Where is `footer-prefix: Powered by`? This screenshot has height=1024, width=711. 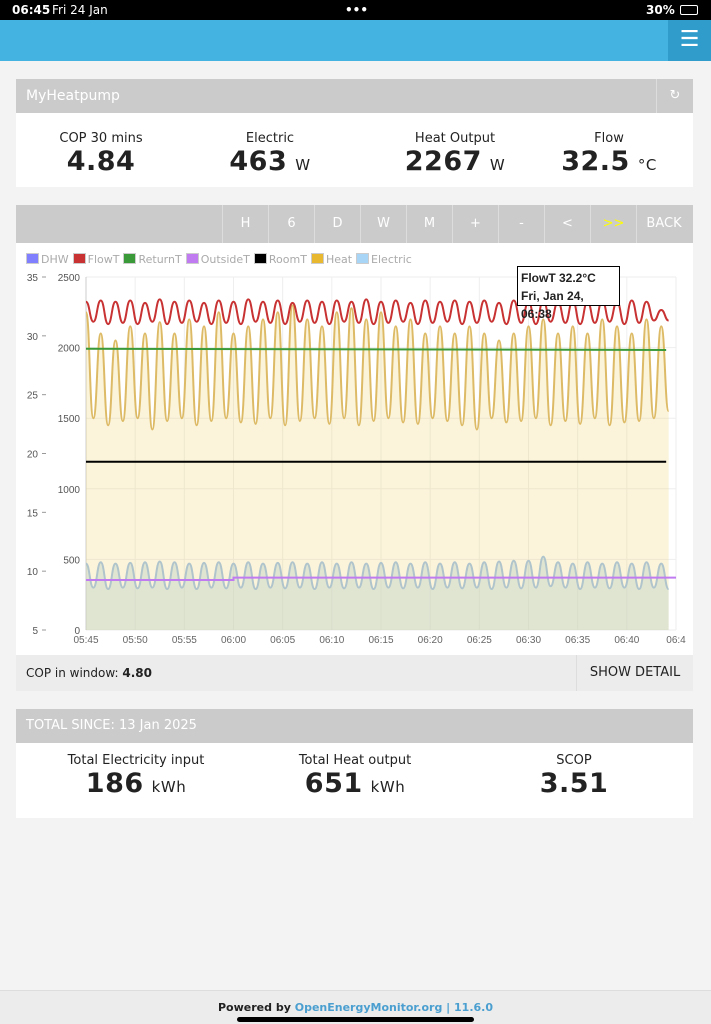 footer-prefix: Powered by is located at coordinates (256, 1007).